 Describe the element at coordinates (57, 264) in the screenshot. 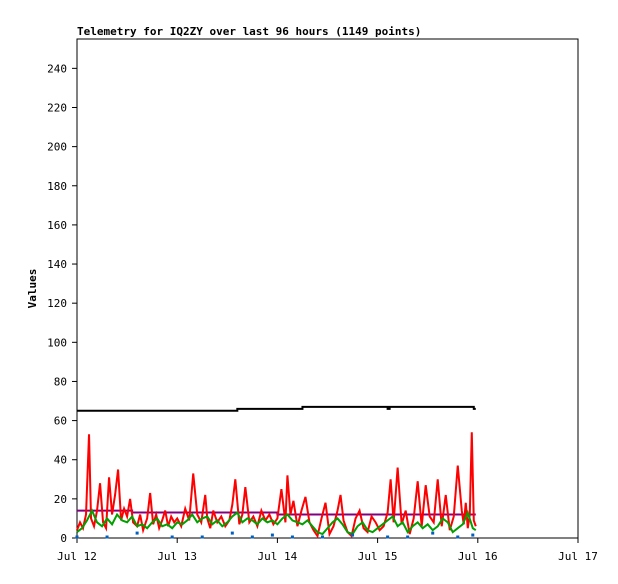

I see `y-tick-label: 140` at that location.